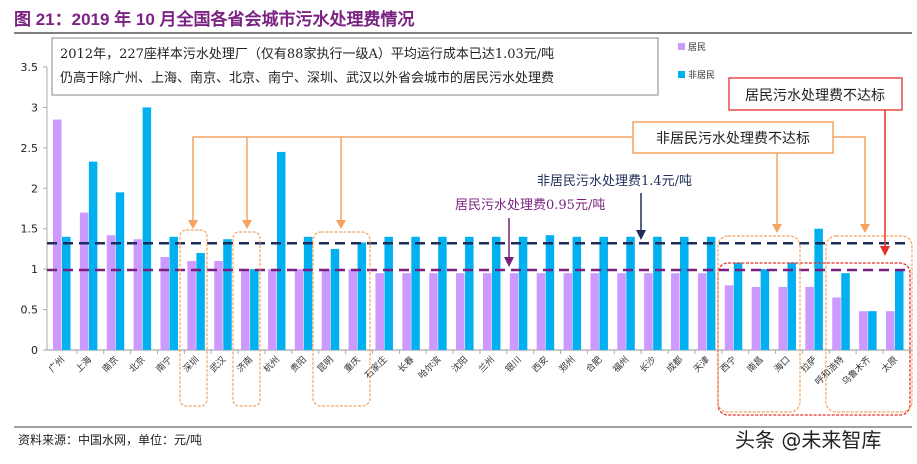 The height and width of the screenshot is (464, 917). I want to click on orange-arrow-heads, so click(529, 226).